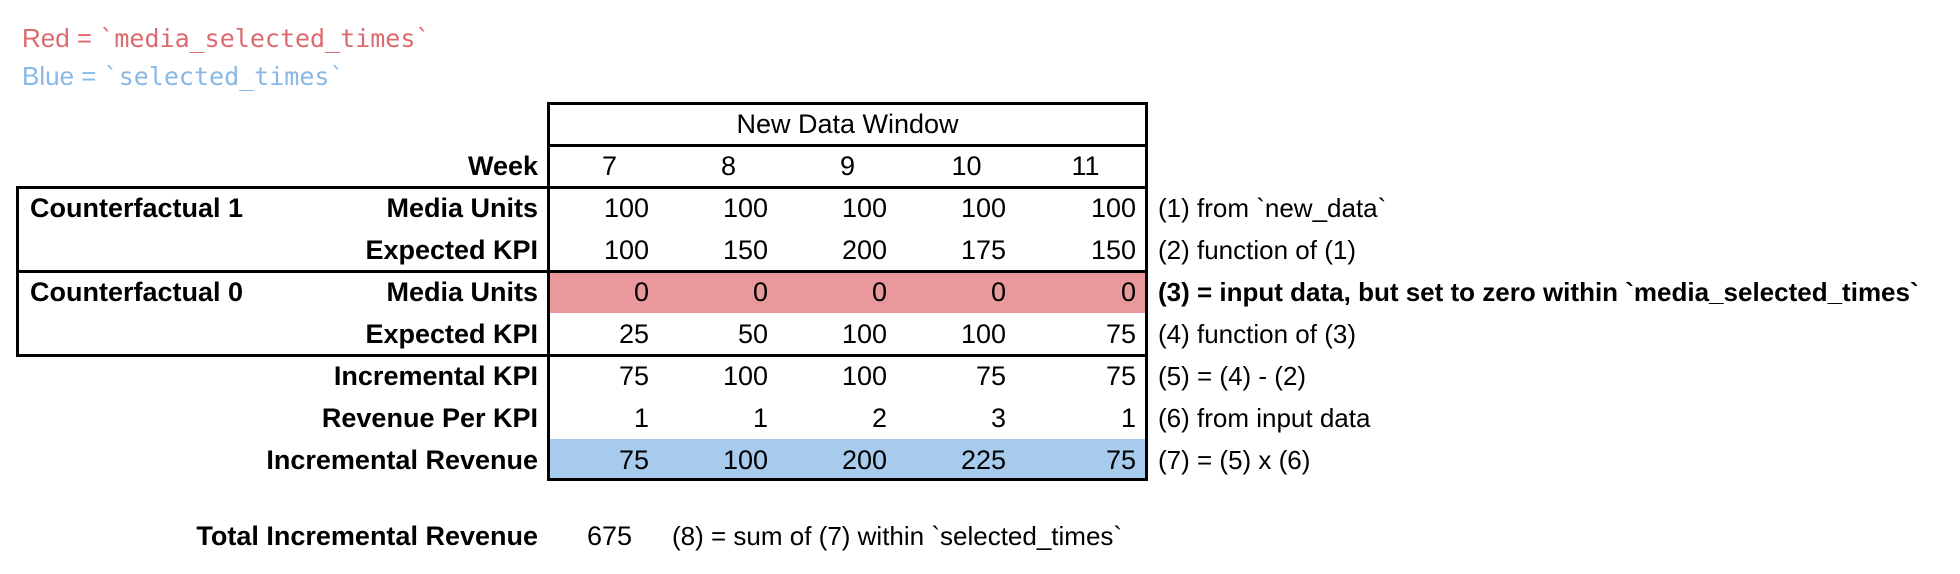 The height and width of the screenshot is (574, 1960). Describe the element at coordinates (137, 292) in the screenshot. I see `group-label-counterfactual-0: Counterfactual 0` at that location.